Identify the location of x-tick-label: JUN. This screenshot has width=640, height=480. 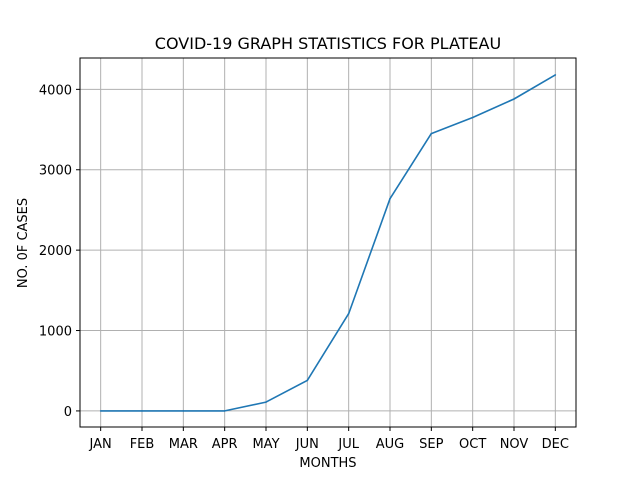
(307, 444).